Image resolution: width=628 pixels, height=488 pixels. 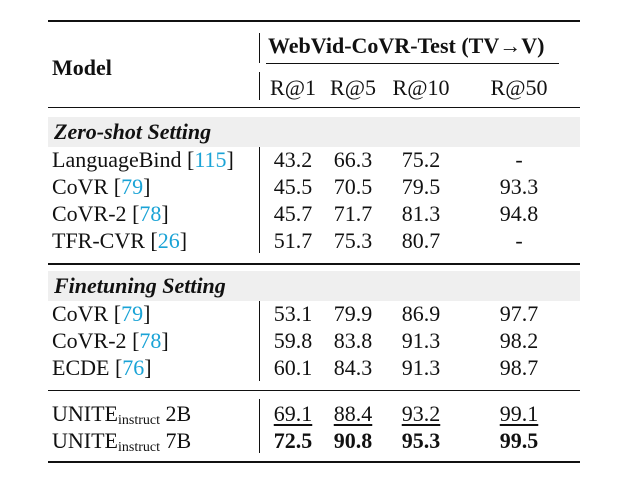 I want to click on metrics-divider, so click(x=259, y=86).